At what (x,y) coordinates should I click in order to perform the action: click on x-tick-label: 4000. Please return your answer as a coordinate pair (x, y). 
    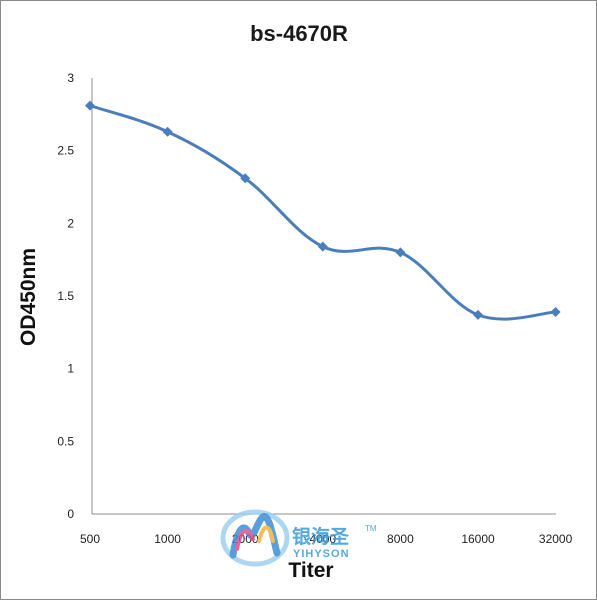
    Looking at the image, I should click on (322, 539).